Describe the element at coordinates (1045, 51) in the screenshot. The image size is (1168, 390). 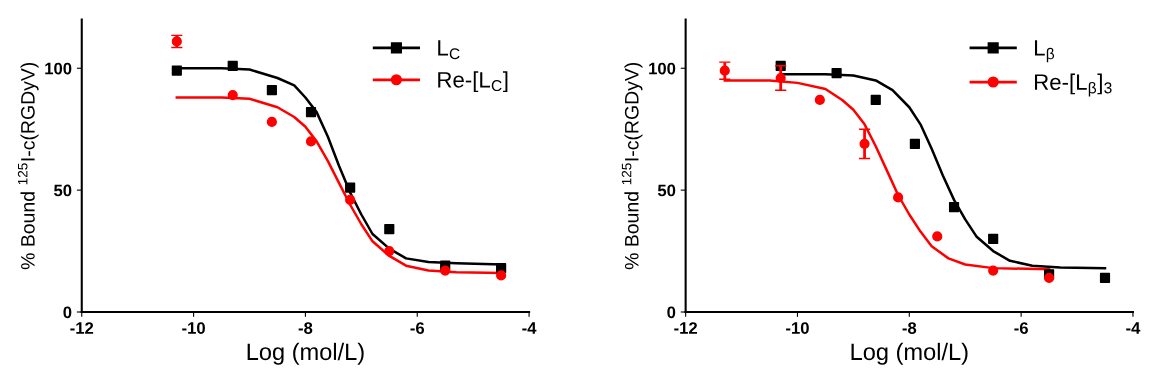
I see `legend-label: L$_{β}$` at that location.